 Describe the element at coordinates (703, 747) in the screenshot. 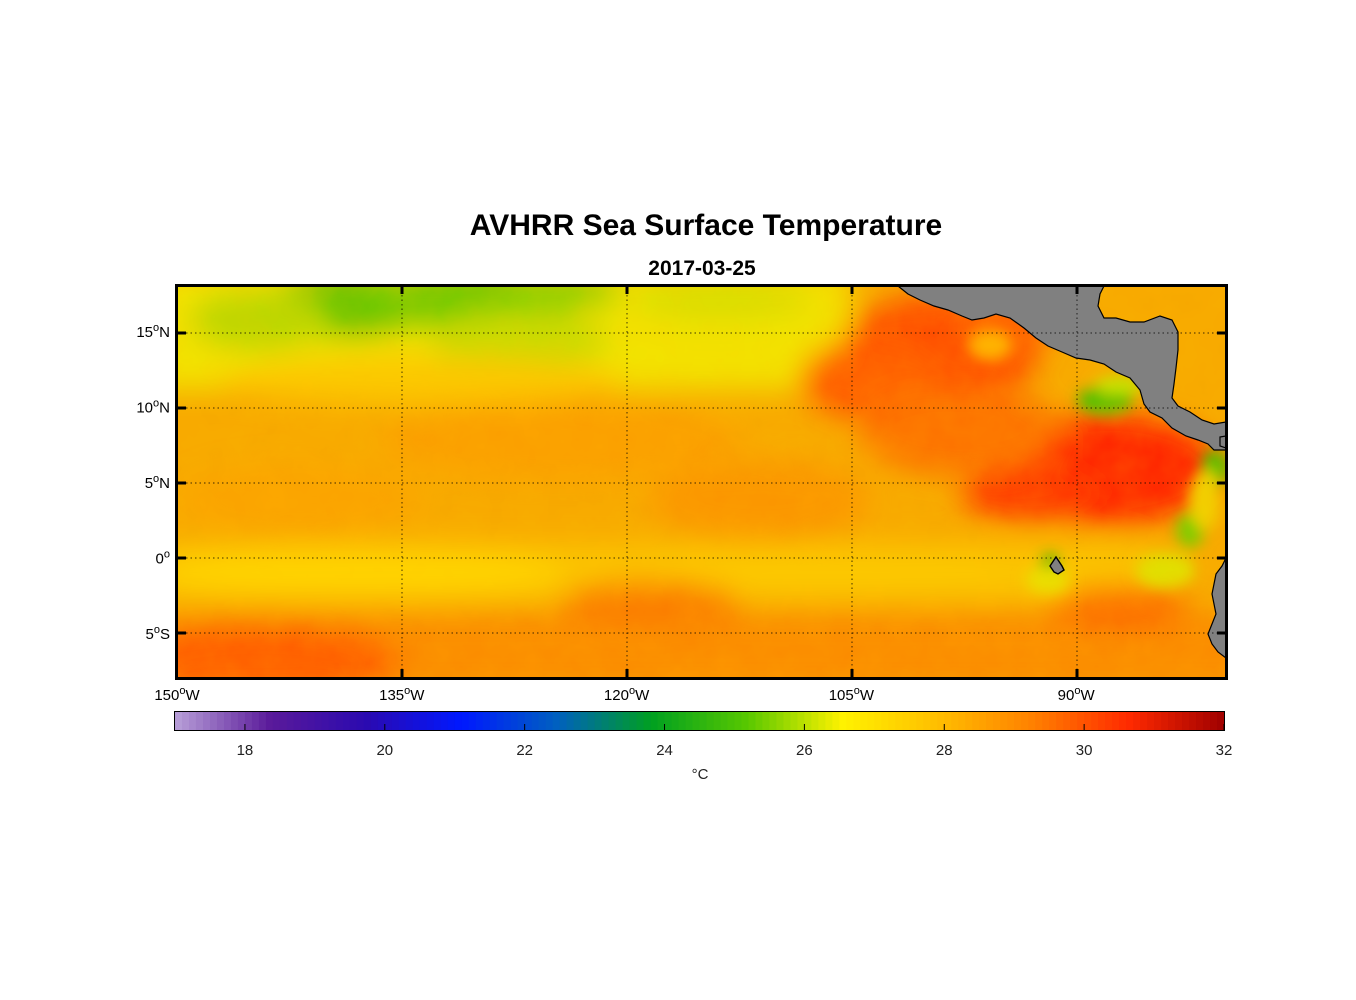

I see `colorbar: 18 20 22 24 26 28 30 32 °C` at that location.